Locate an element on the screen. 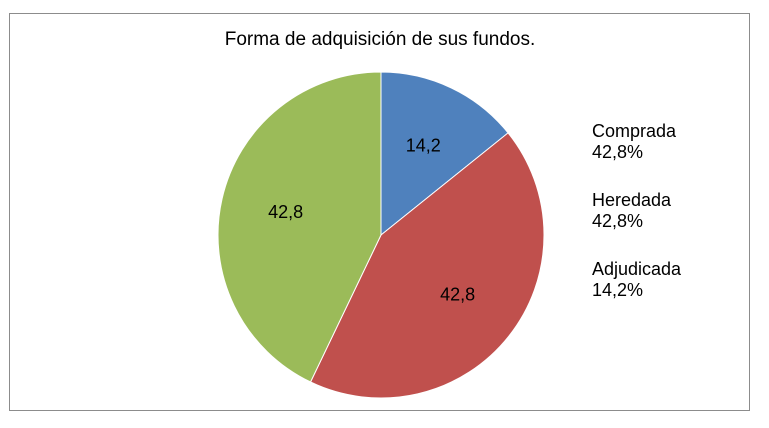  legend-item-heredada: Heredada 42,8% is located at coordinates (631, 211).